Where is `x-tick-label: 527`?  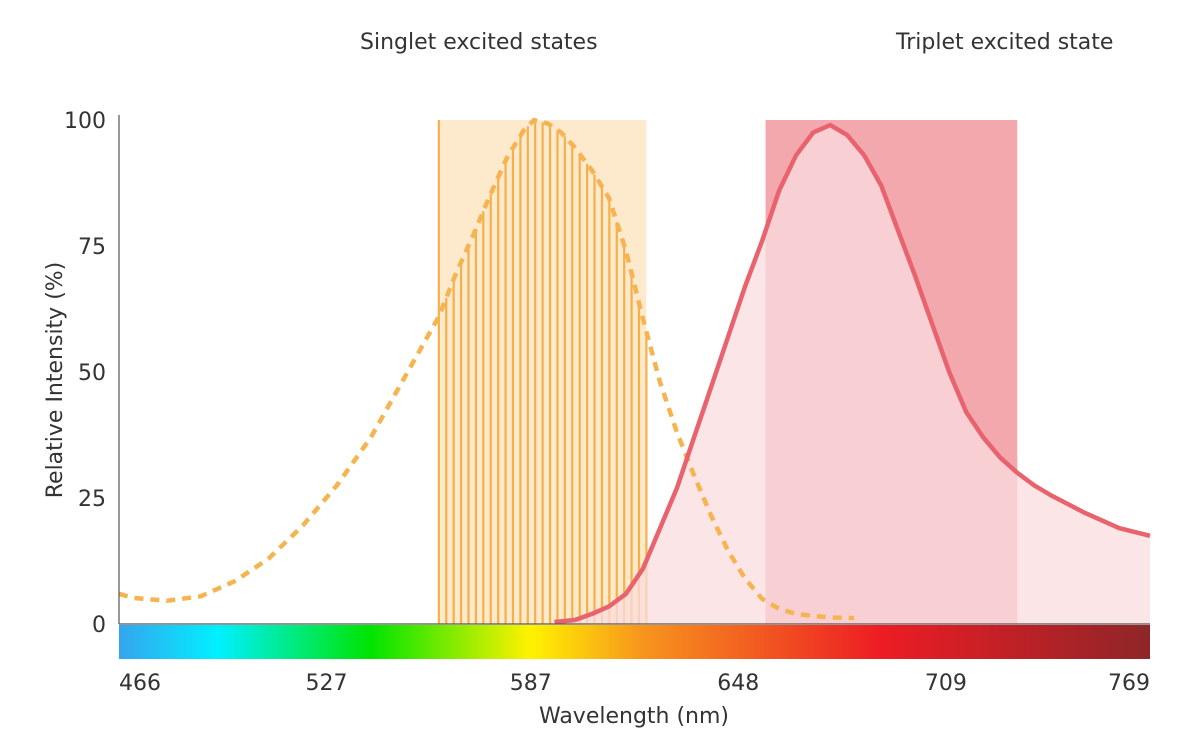 x-tick-label: 527 is located at coordinates (327, 683).